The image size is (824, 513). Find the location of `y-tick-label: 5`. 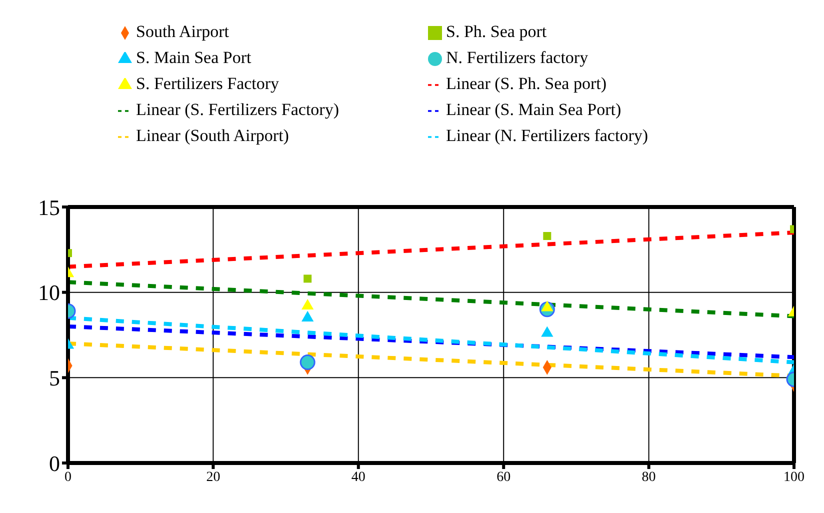

y-tick-label: 5 is located at coordinates (54, 377).